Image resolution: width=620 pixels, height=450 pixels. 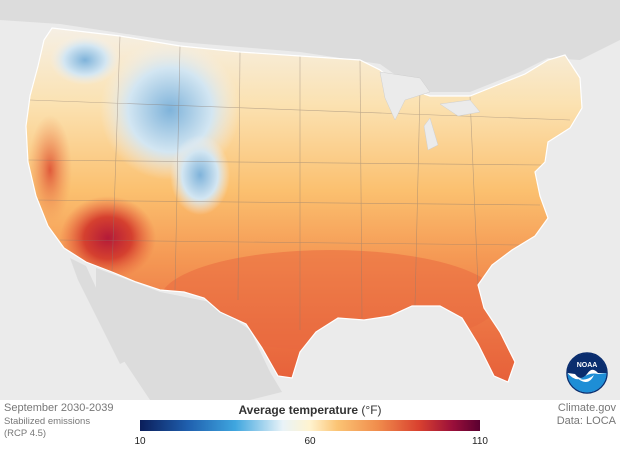 What do you see at coordinates (587, 373) in the screenshot?
I see `noaa-logo: NOAA` at bounding box center [587, 373].